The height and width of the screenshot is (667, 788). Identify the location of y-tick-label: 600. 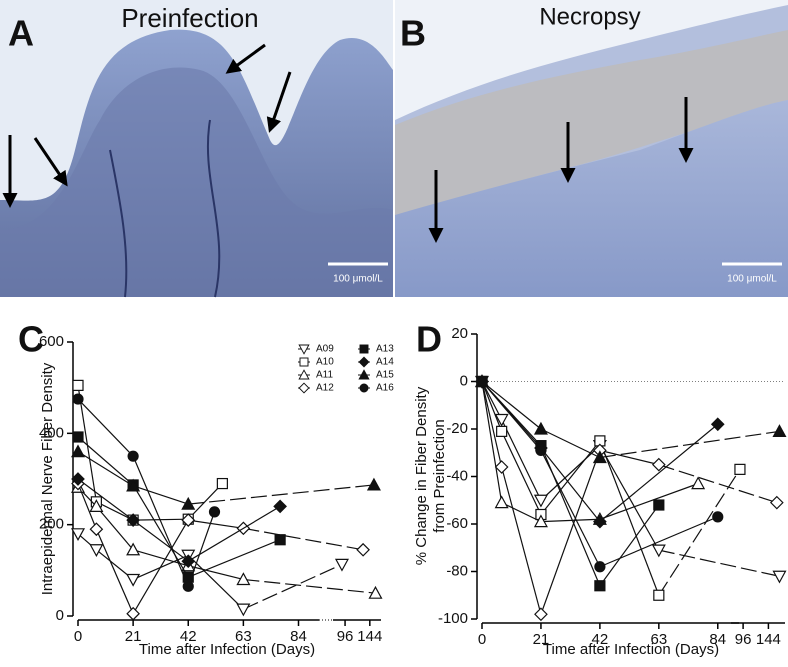
(51, 341).